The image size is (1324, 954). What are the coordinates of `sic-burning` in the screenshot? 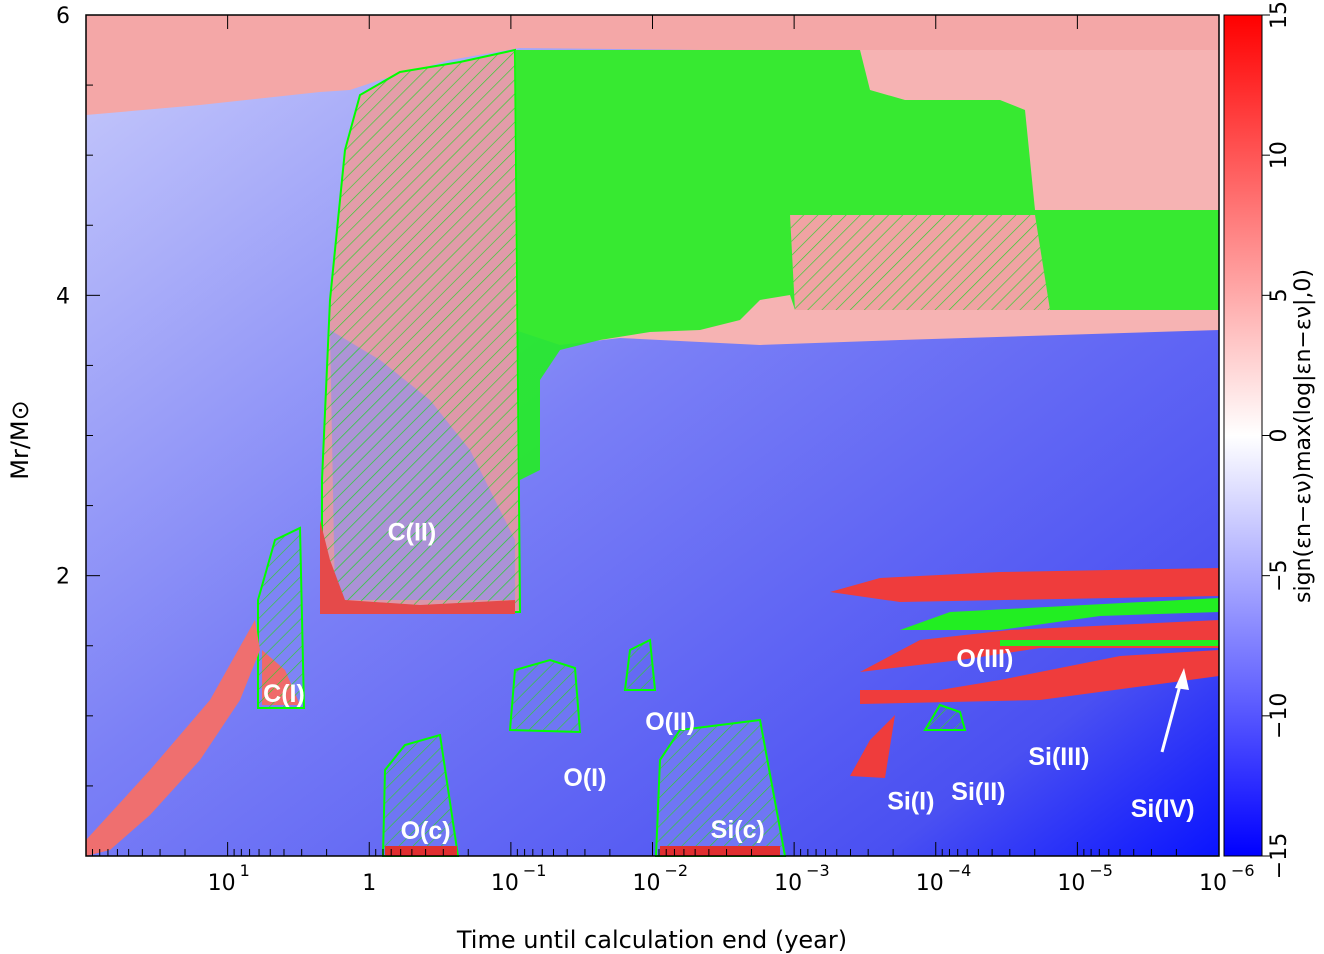 It's located at (720, 851).